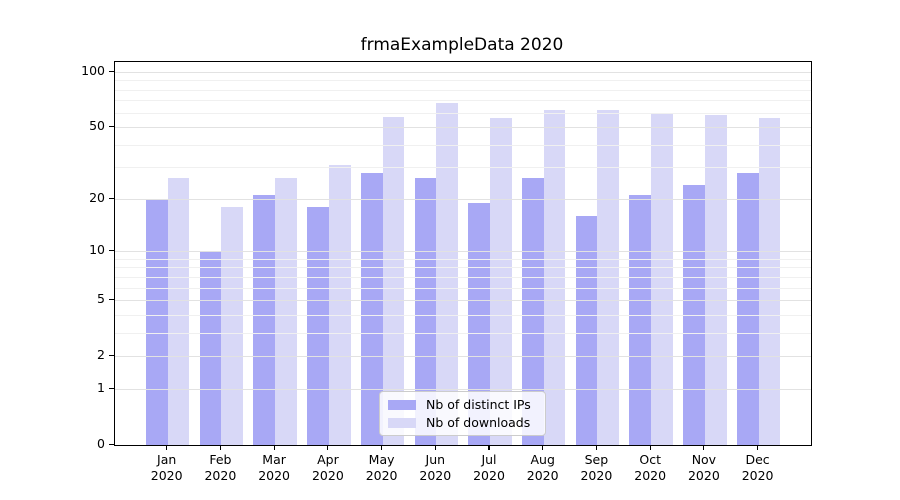  Describe the element at coordinates (479, 323) in the screenshot. I see `bar-ips-jul` at that location.